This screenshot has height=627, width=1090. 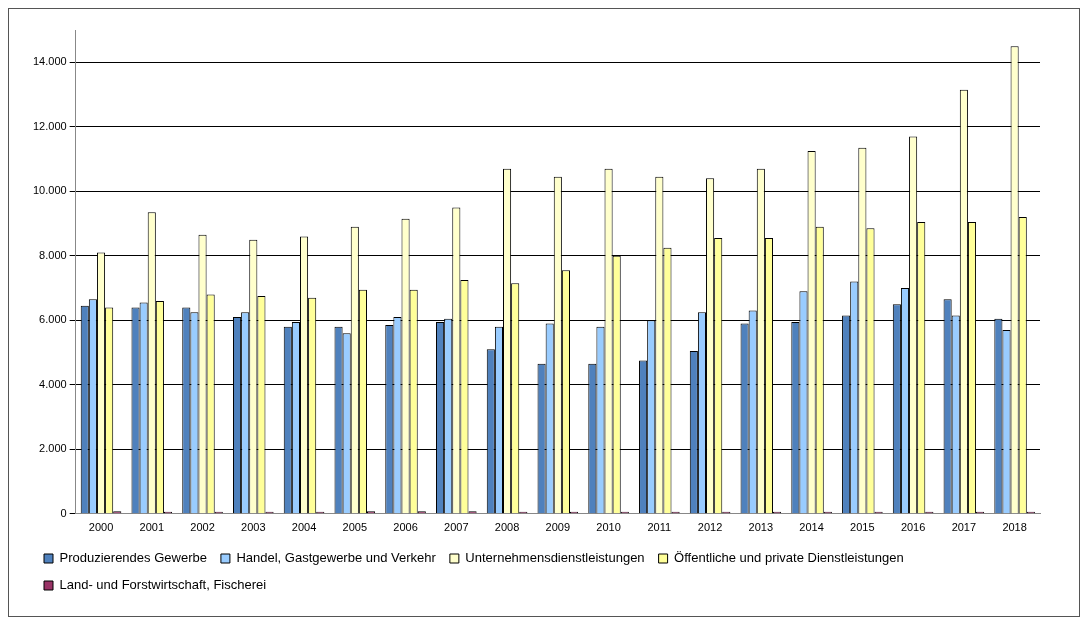 What do you see at coordinates (862, 527) in the screenshot?
I see `x-tick-label: 2015` at bounding box center [862, 527].